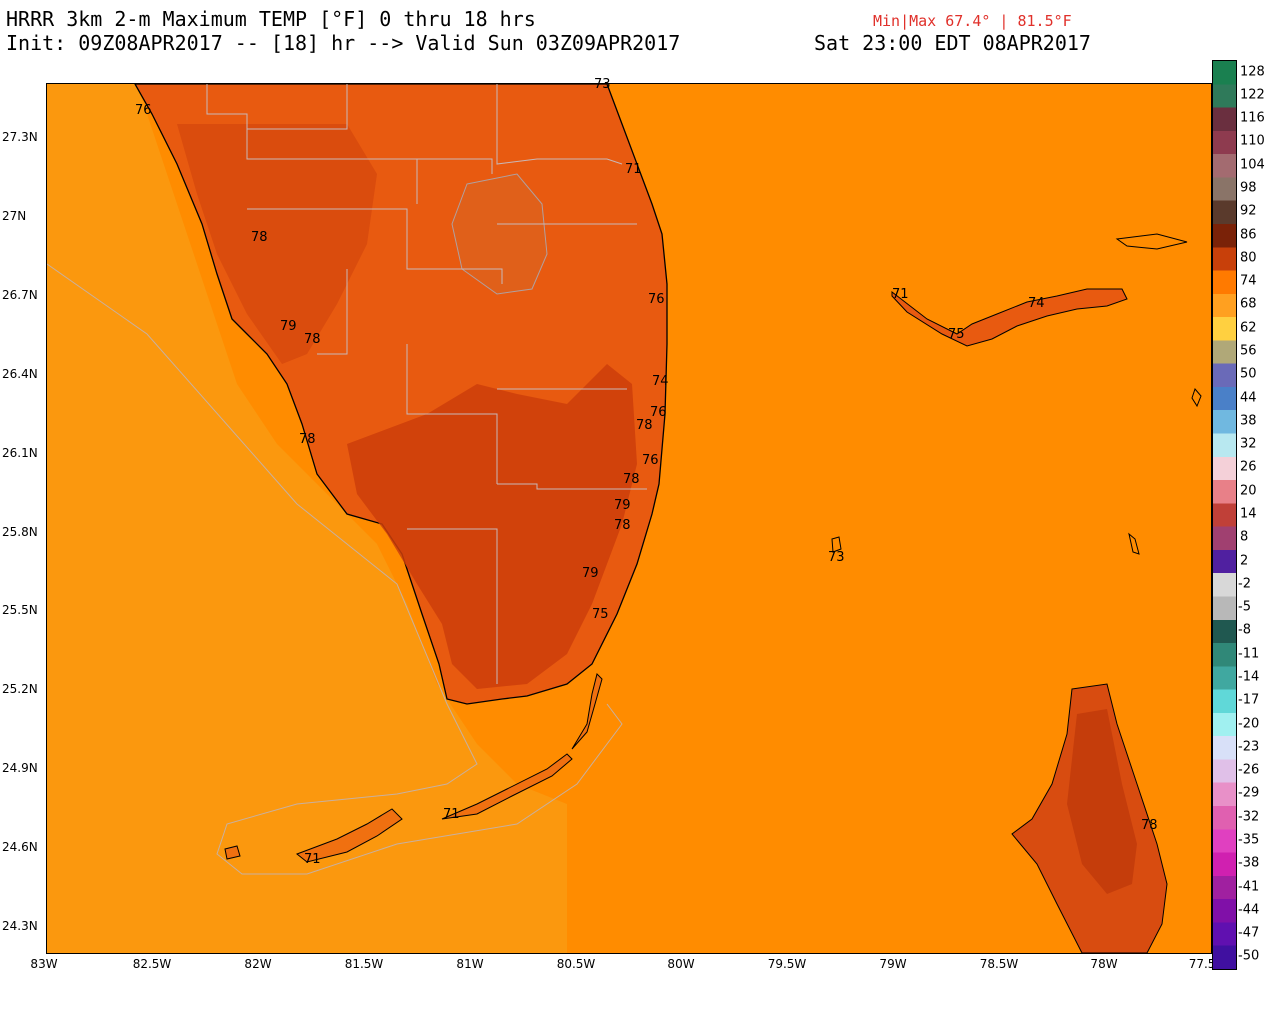 The height and width of the screenshot is (1024, 1280). Describe the element at coordinates (20, 137) in the screenshot. I see `lat-label: 27.3N` at that location.